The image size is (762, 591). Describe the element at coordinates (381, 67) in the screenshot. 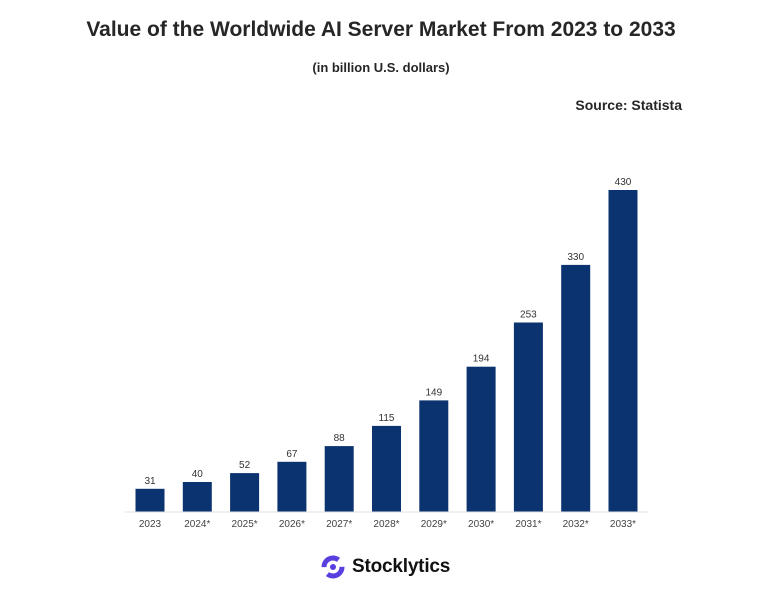

I see `chart-subtitle: (in billion U.S. dollars)` at that location.